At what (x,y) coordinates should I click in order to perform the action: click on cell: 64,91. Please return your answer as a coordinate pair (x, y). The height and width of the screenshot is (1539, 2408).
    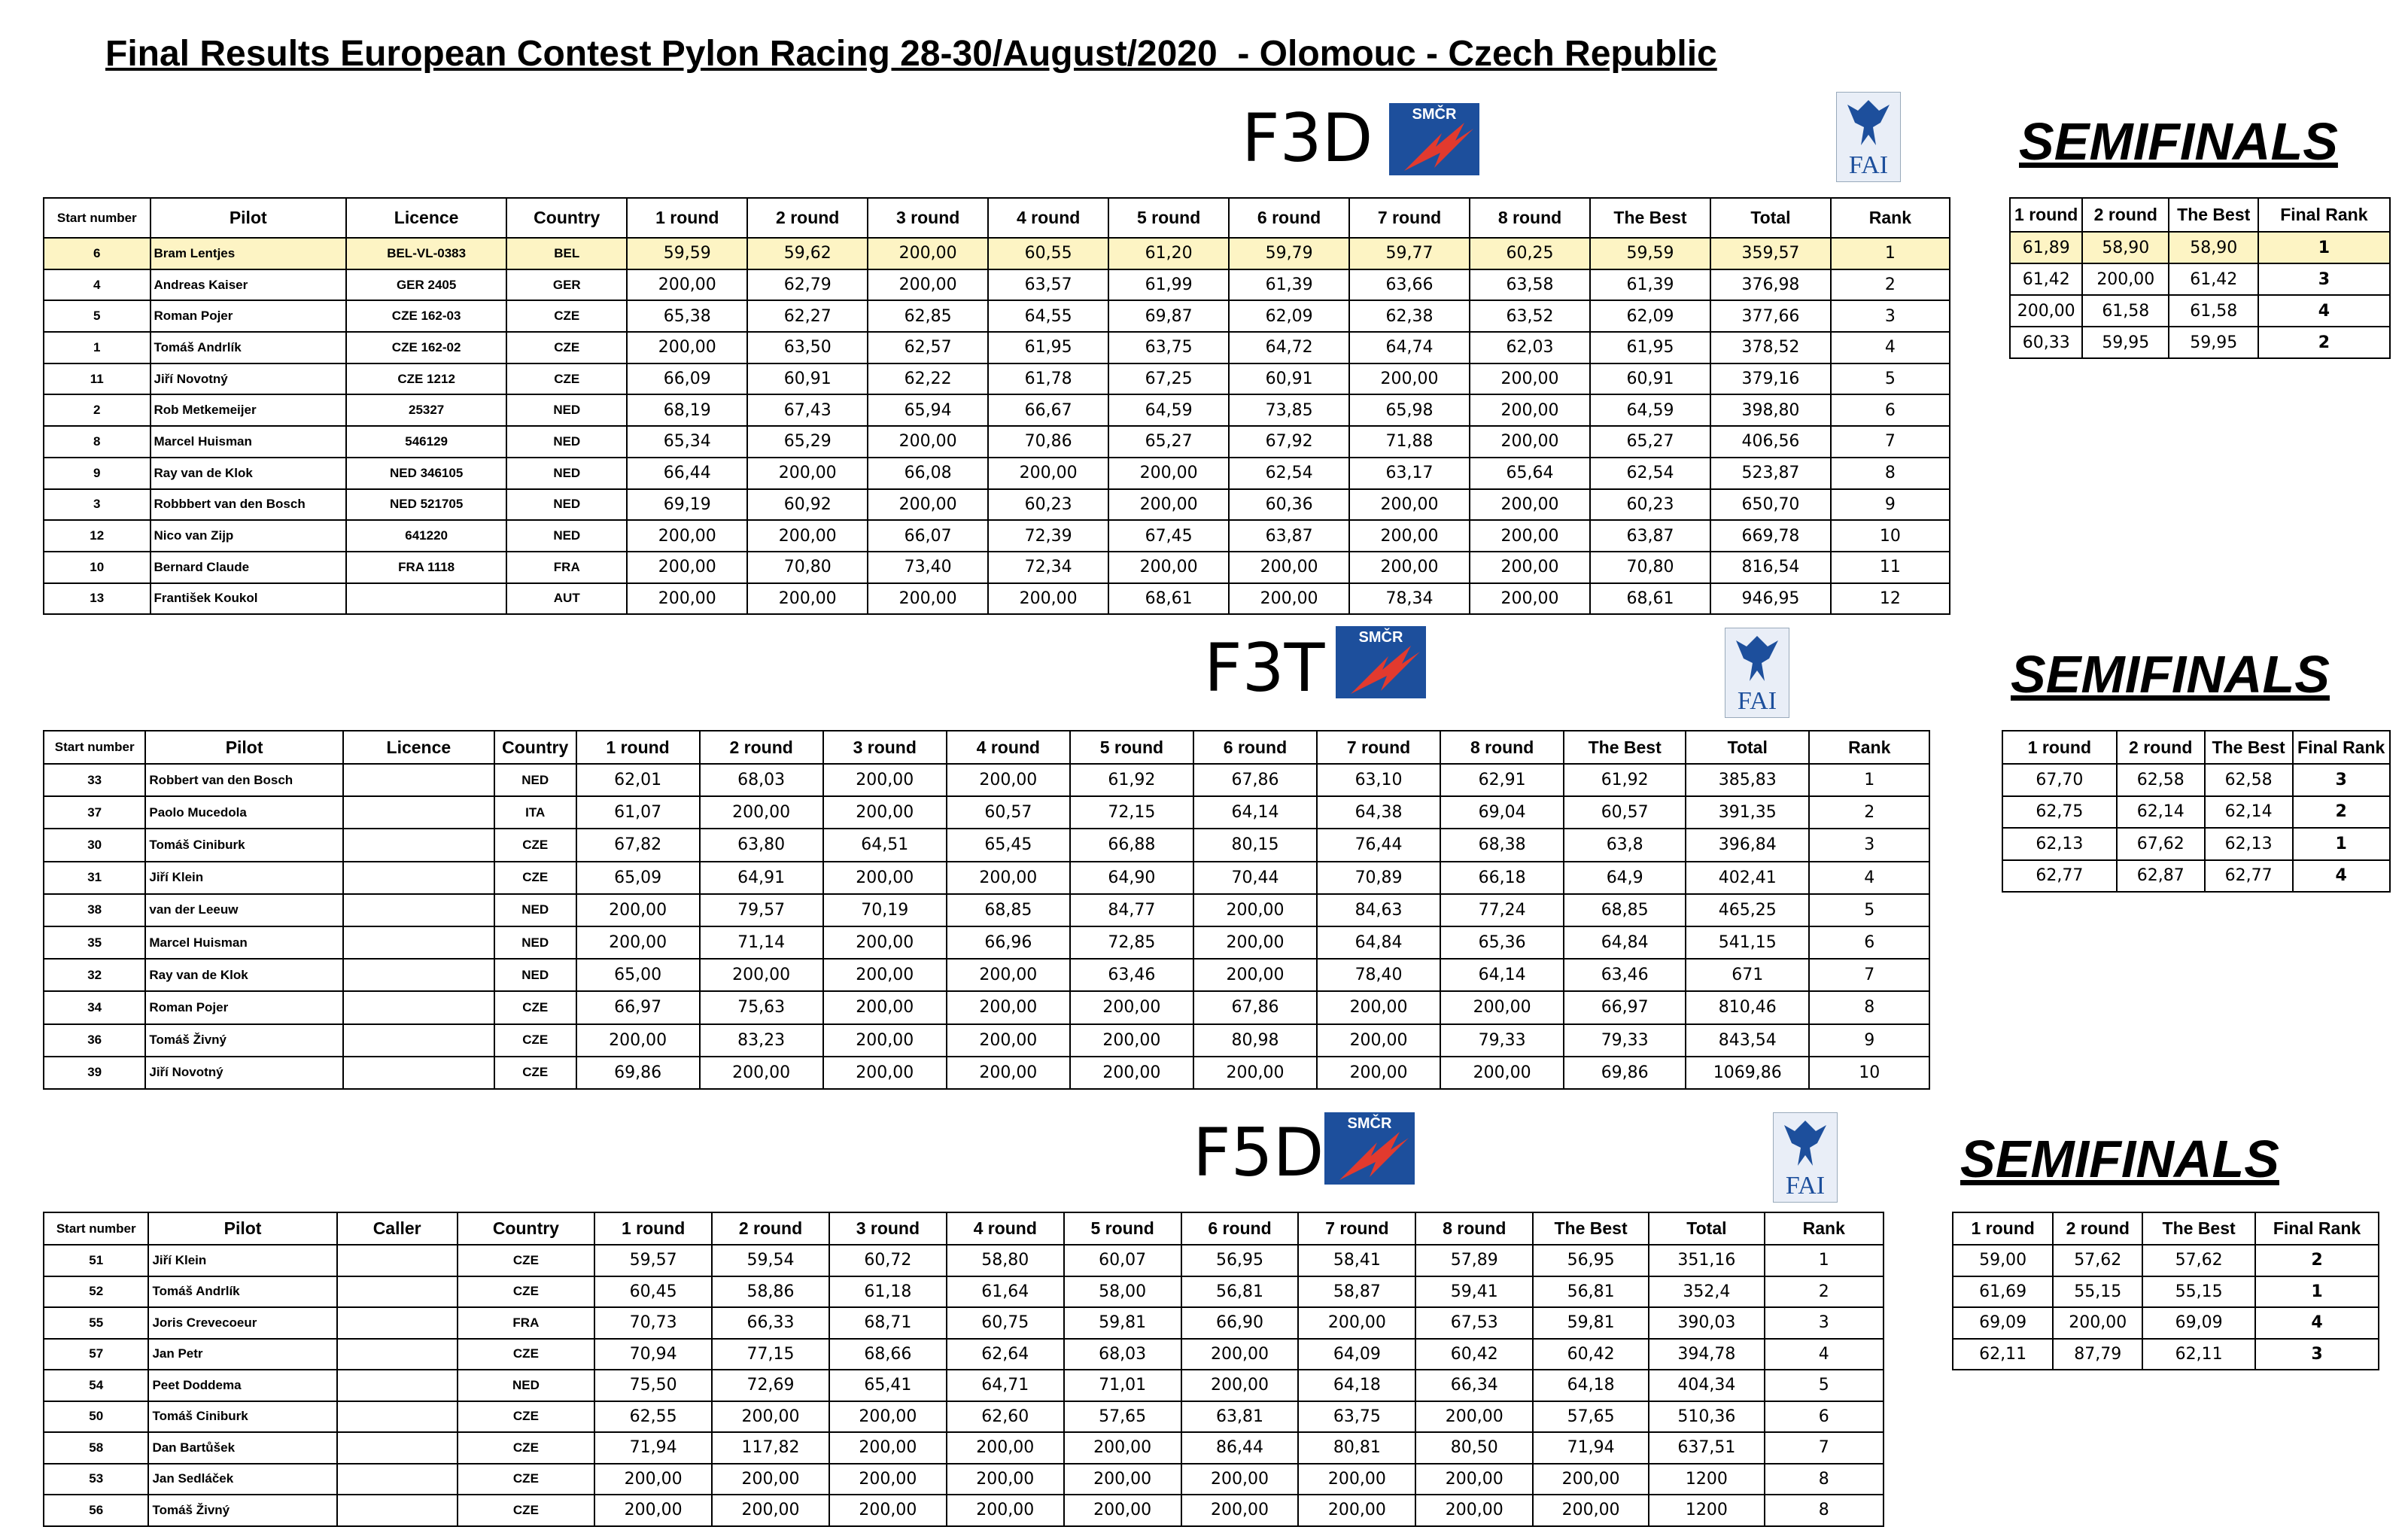
    Looking at the image, I should click on (761, 877).